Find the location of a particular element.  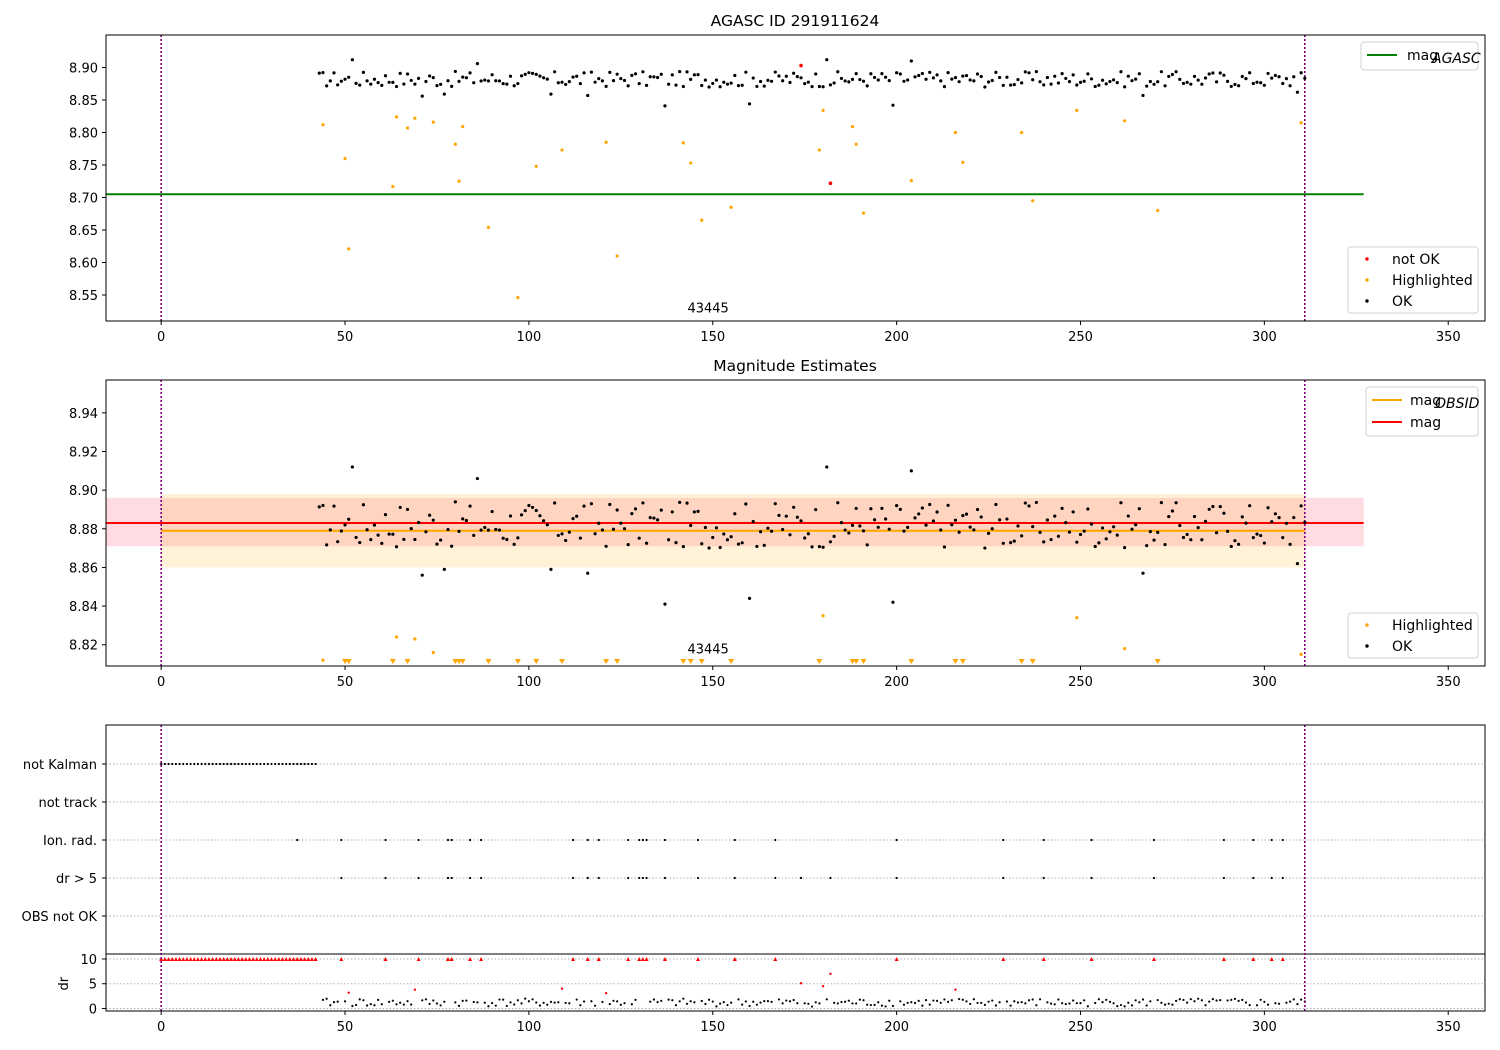

dr-gt-5-flag is located at coordinates (639, 878).